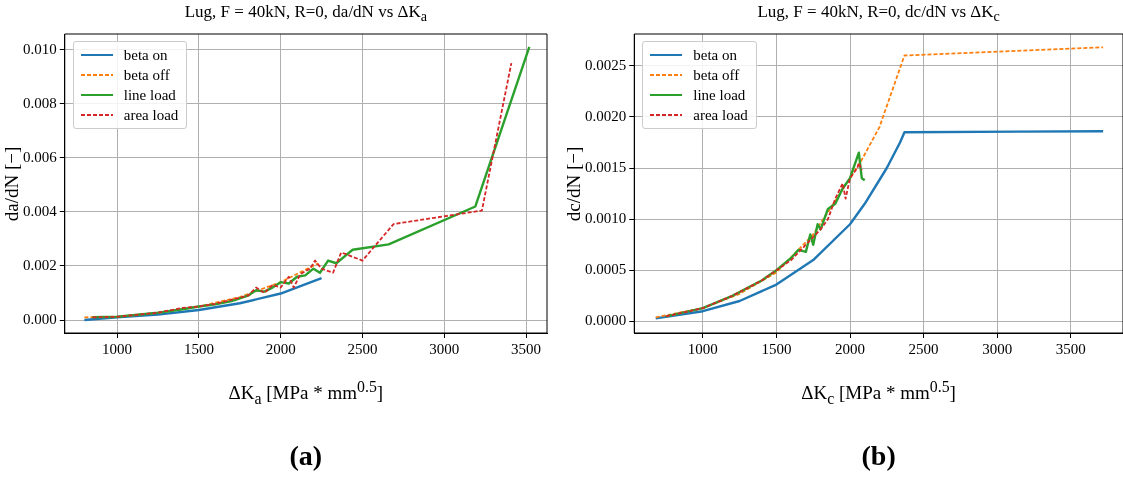  I want to click on chart-title: Lug, F = 40kN, R=0, da/dN vs ΔK$_{a}$, so click(306, 14).